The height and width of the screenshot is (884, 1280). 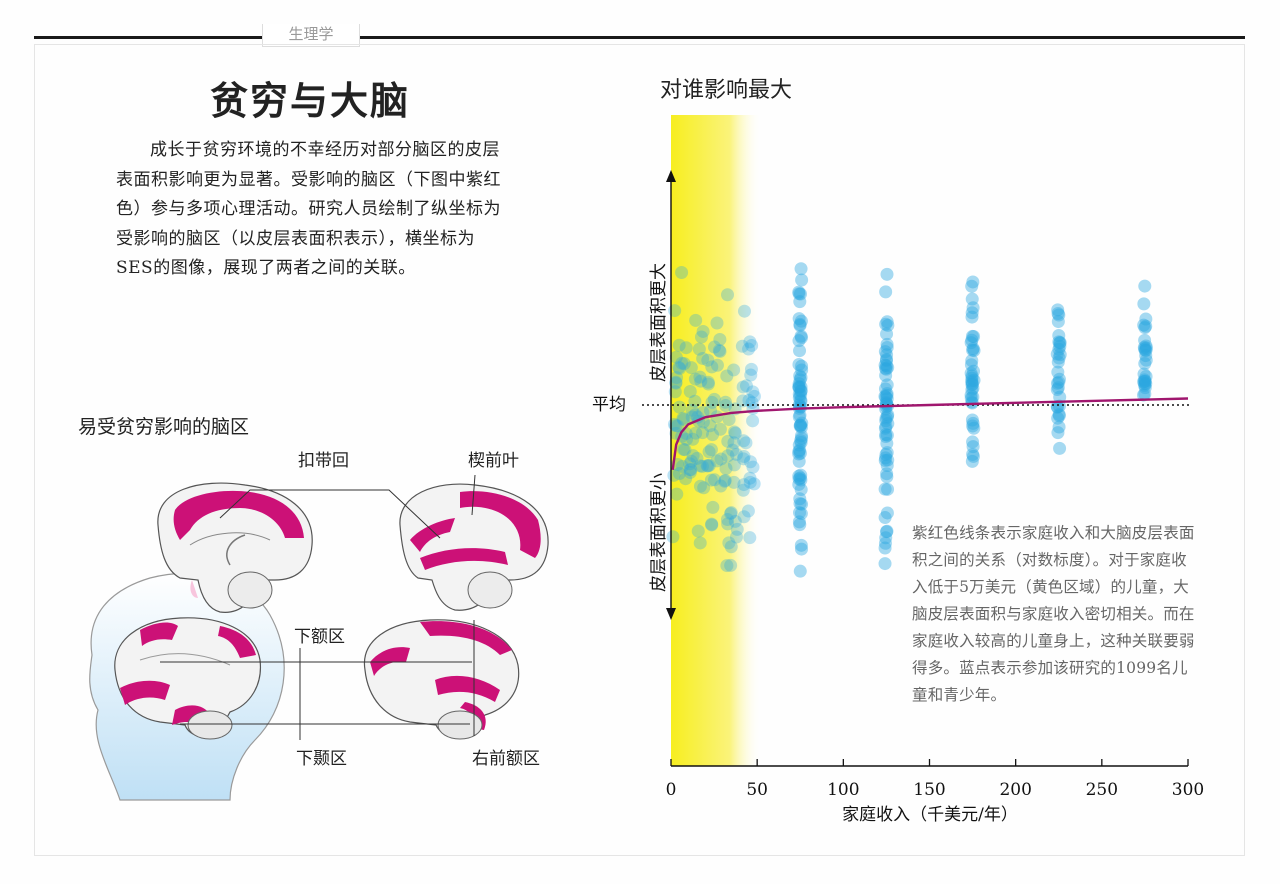 What do you see at coordinates (319, 637) in the screenshot?
I see `label-inferior-frontal: 下额区` at bounding box center [319, 637].